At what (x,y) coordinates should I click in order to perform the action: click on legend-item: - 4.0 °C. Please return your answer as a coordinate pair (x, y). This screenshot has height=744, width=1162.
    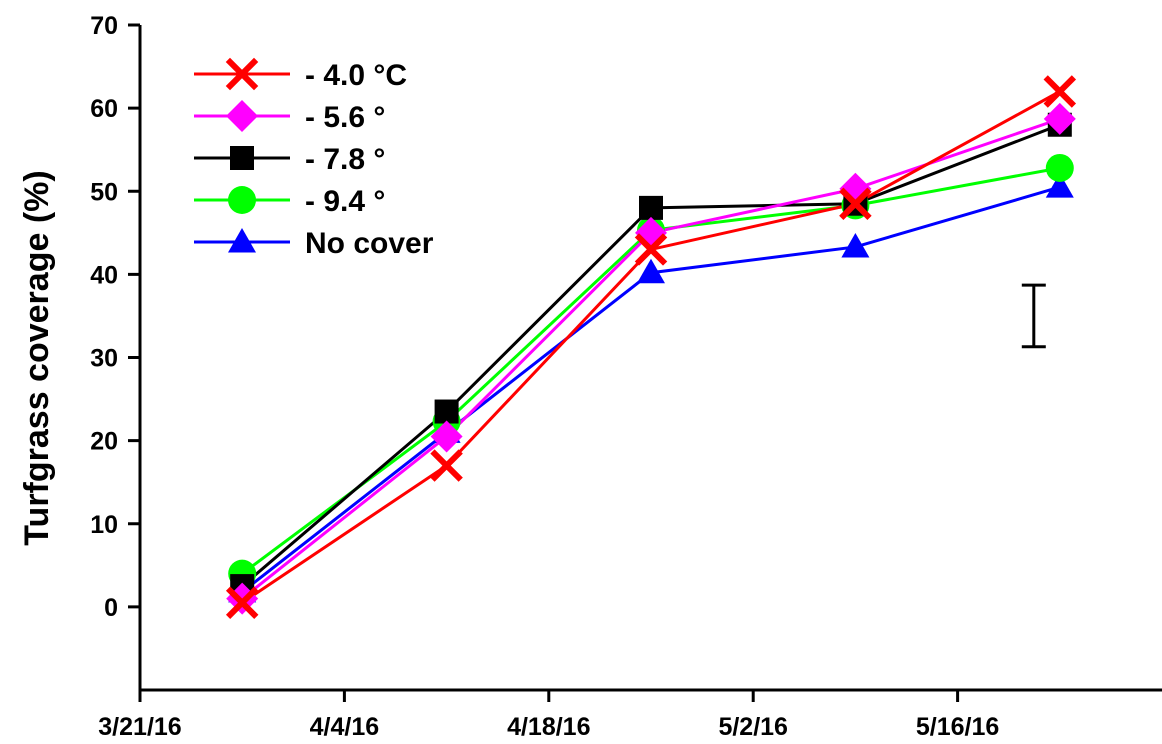
    Looking at the image, I should click on (300, 74).